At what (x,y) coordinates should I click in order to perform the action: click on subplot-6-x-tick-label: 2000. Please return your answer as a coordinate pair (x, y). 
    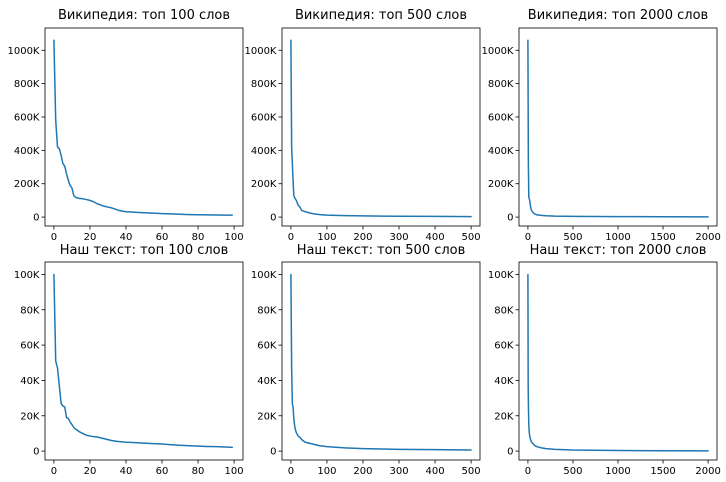
    Looking at the image, I should click on (707, 471).